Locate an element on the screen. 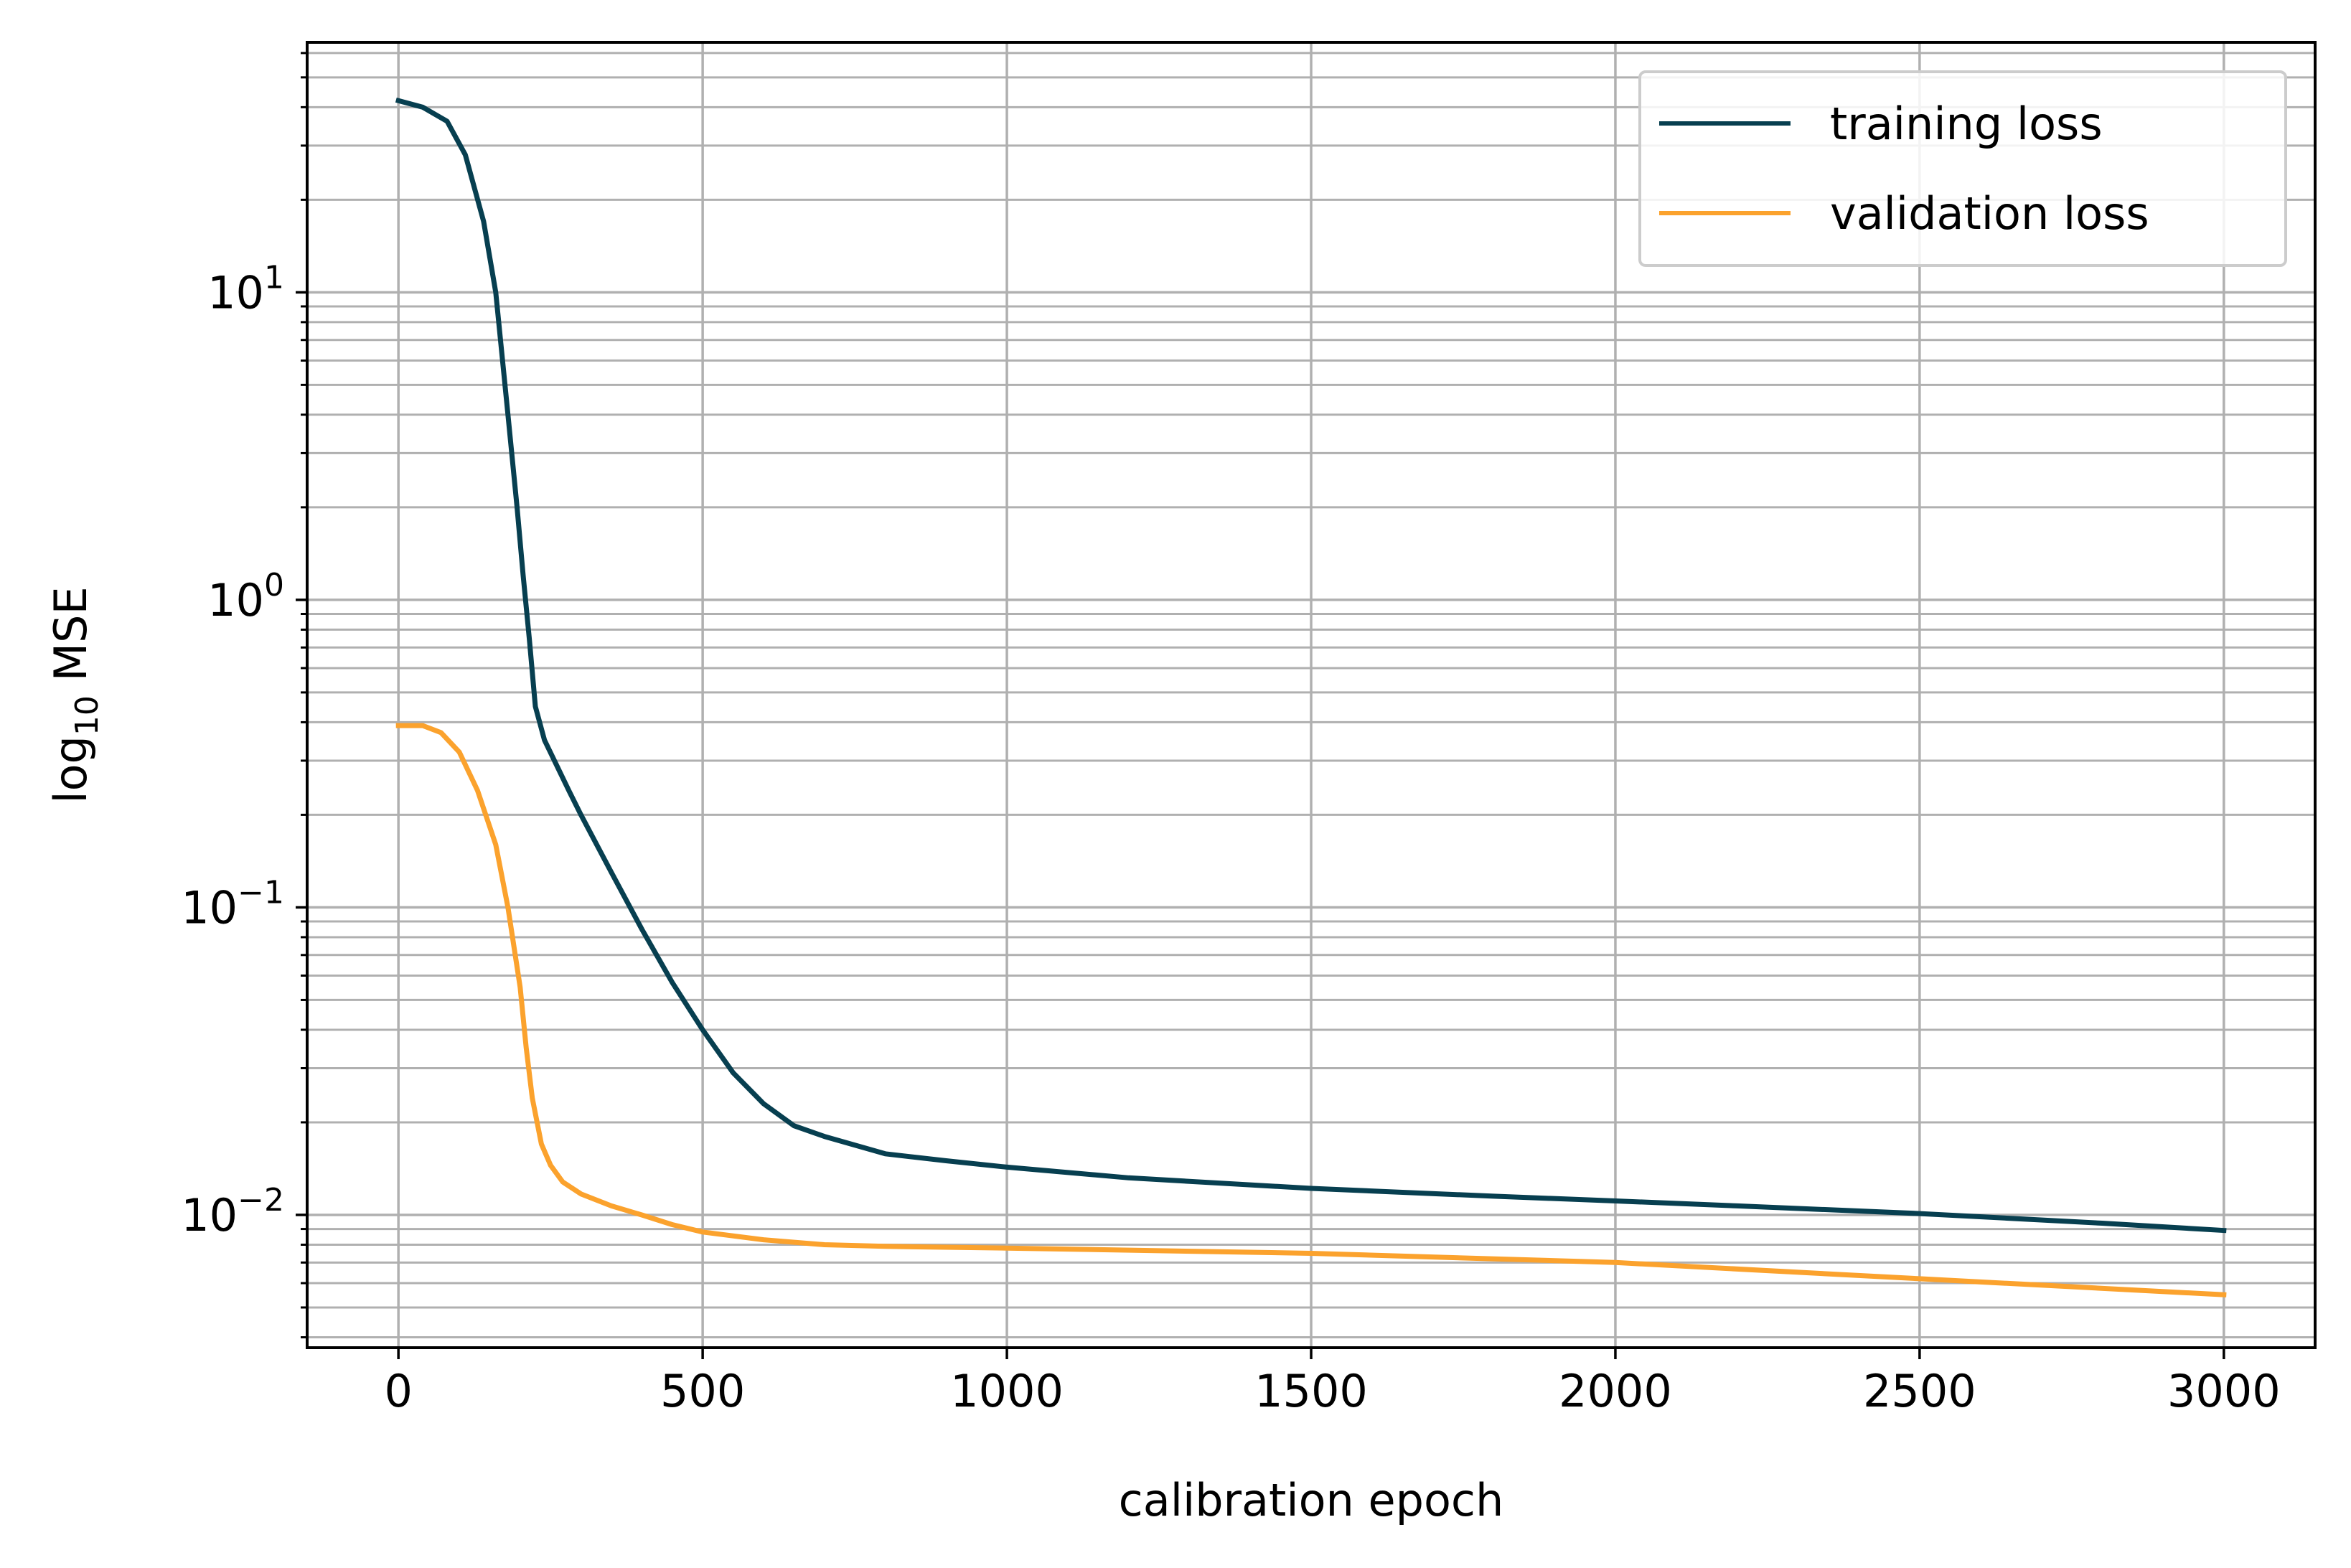 The width and height of the screenshot is (2351, 1568). x-tick-label: 3000 is located at coordinates (2224, 1391).